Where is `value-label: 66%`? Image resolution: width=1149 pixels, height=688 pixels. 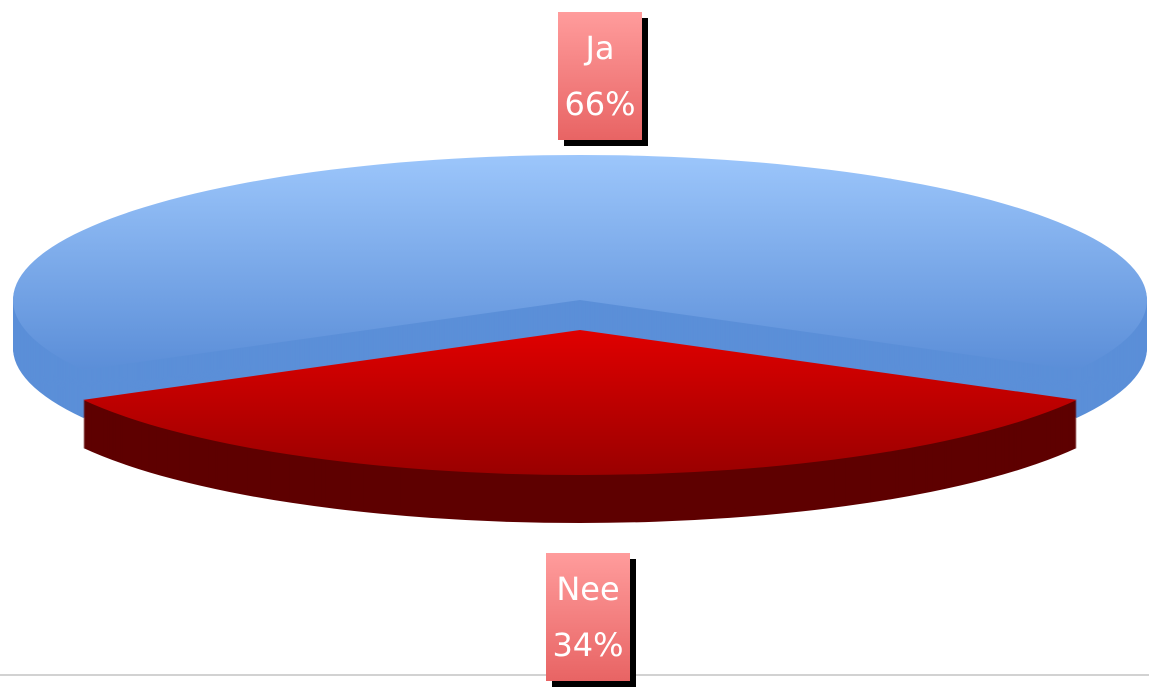 value-label: 66% is located at coordinates (599, 104).